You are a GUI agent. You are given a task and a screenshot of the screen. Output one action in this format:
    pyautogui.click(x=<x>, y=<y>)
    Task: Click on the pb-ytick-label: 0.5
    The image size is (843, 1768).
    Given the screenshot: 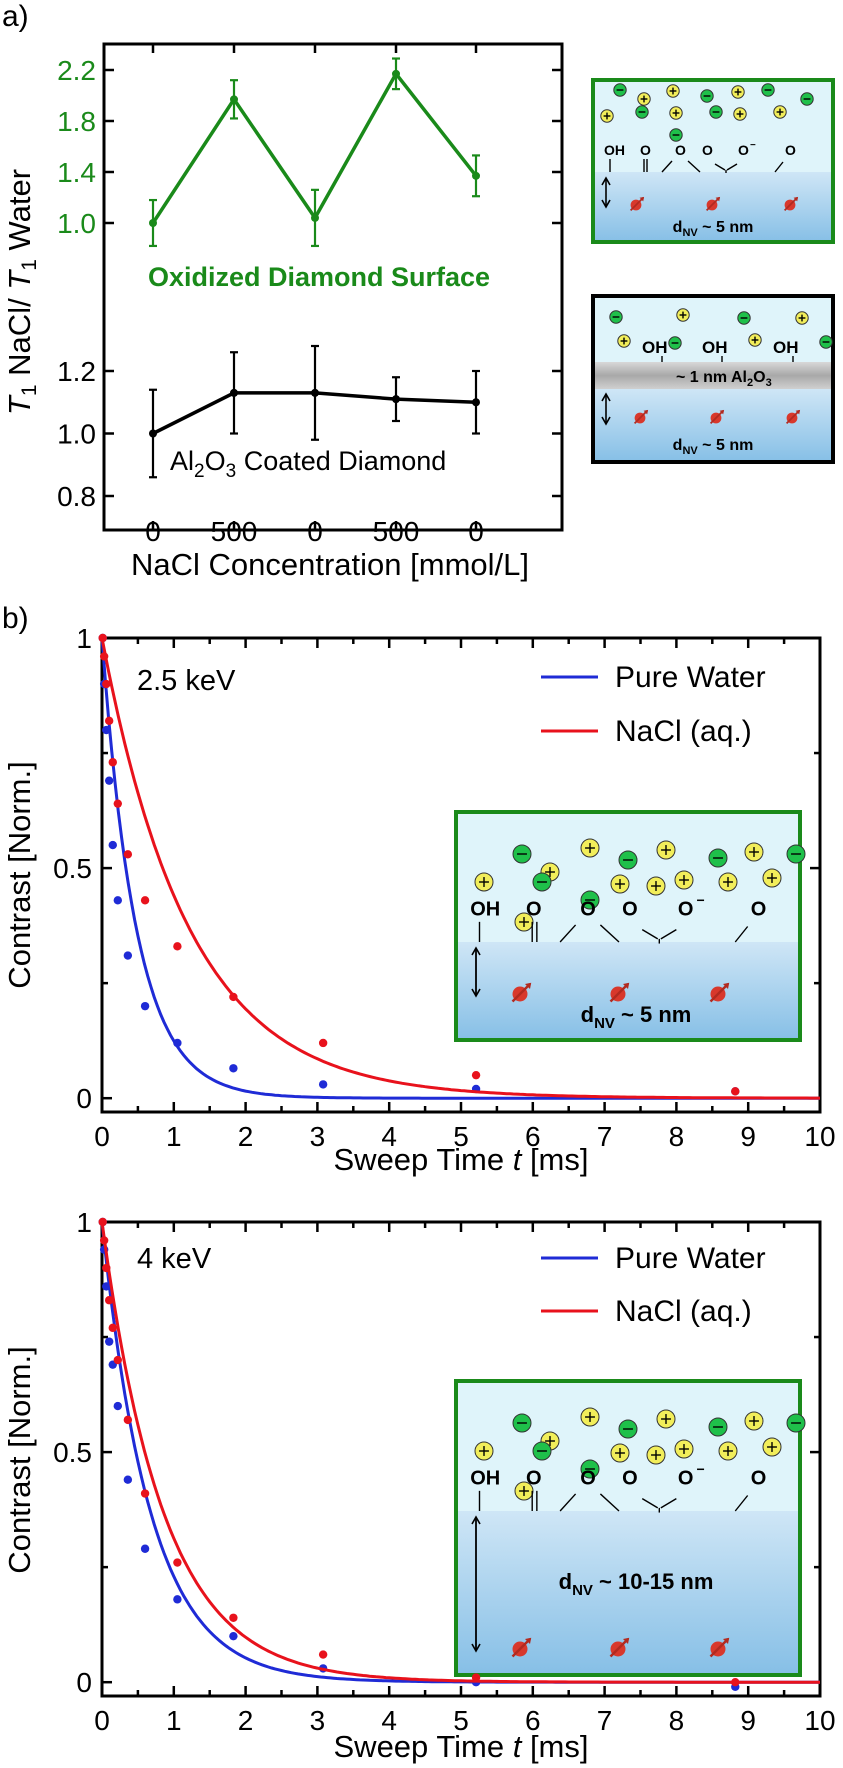 What is the action you would take?
    pyautogui.click(x=72, y=868)
    